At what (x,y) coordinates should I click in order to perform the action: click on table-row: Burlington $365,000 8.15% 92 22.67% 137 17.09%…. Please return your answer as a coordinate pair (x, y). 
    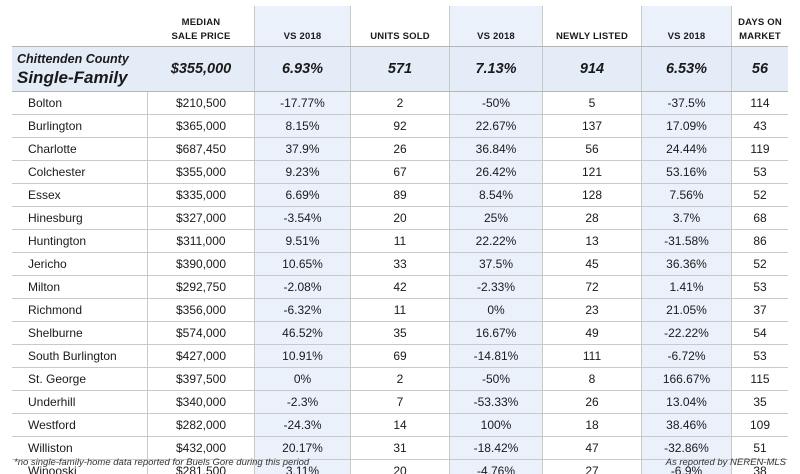
    Looking at the image, I should click on (400, 126).